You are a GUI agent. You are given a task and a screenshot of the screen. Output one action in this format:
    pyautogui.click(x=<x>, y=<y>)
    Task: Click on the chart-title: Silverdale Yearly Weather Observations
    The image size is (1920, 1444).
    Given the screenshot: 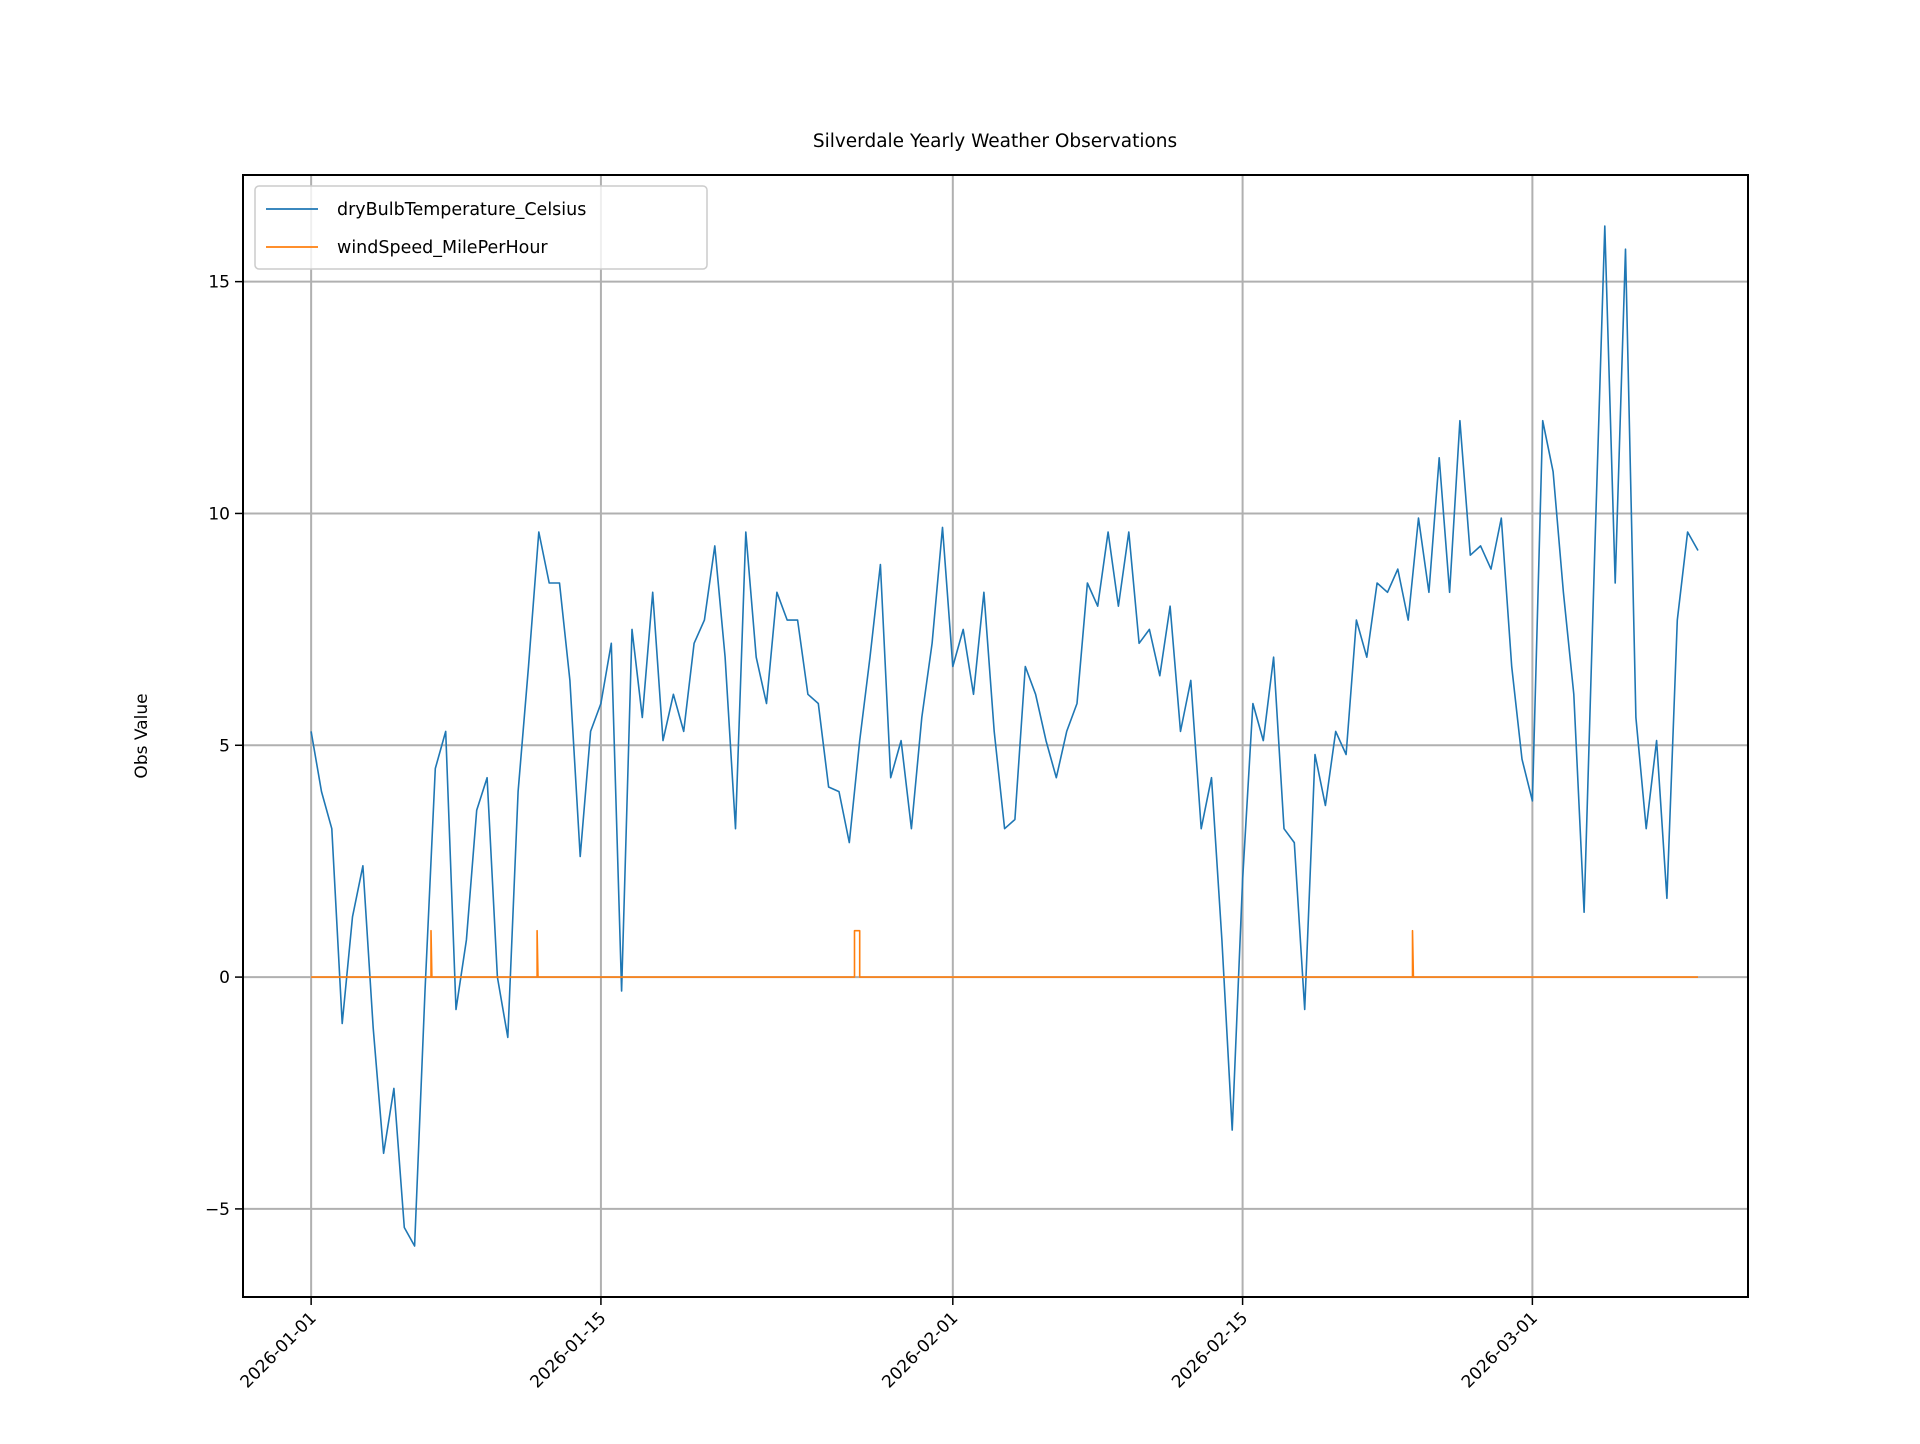 What is the action you would take?
    pyautogui.click(x=995, y=141)
    